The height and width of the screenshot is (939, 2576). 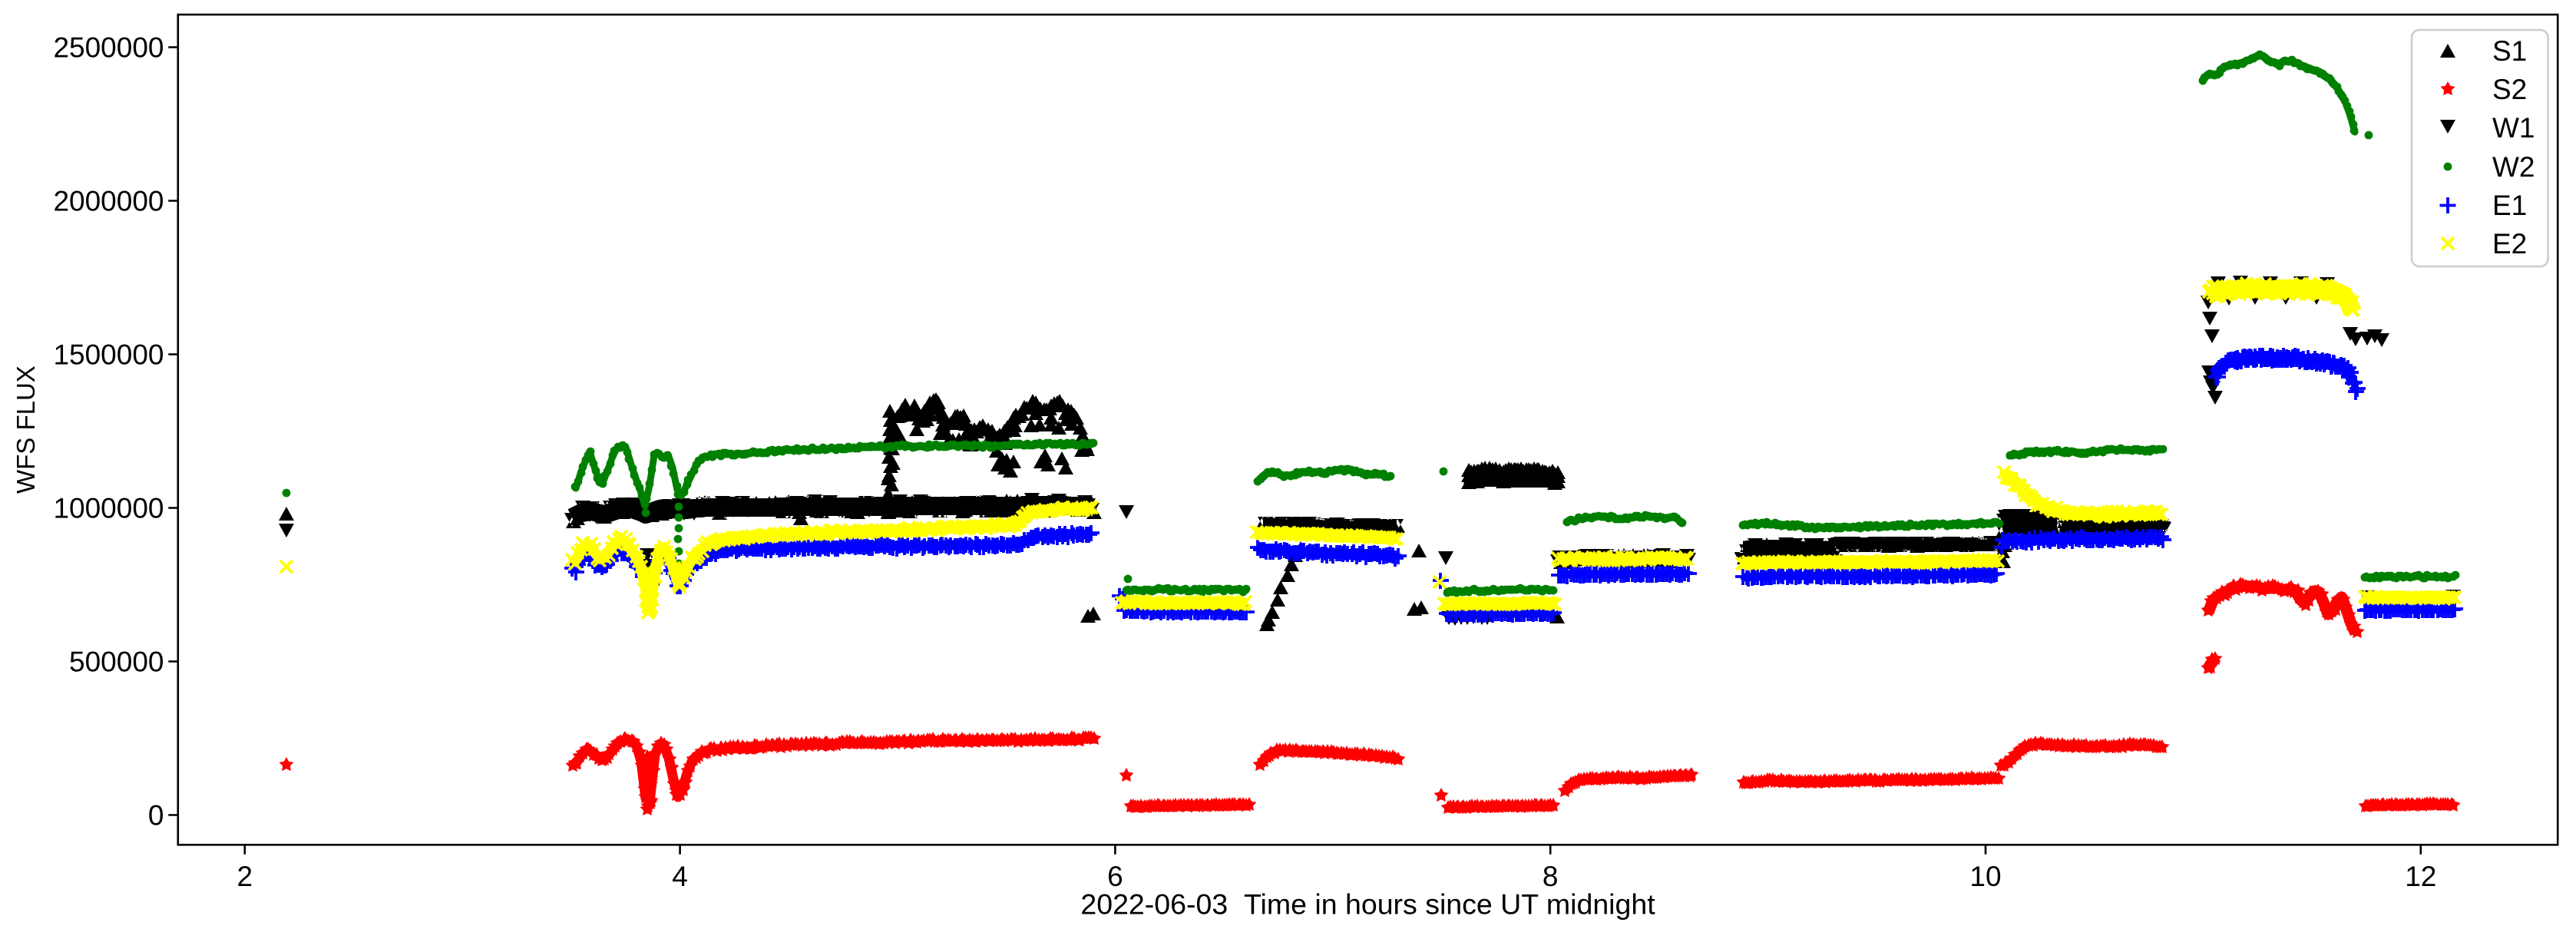 What do you see at coordinates (156, 816) in the screenshot?
I see `svg-text: 0` at bounding box center [156, 816].